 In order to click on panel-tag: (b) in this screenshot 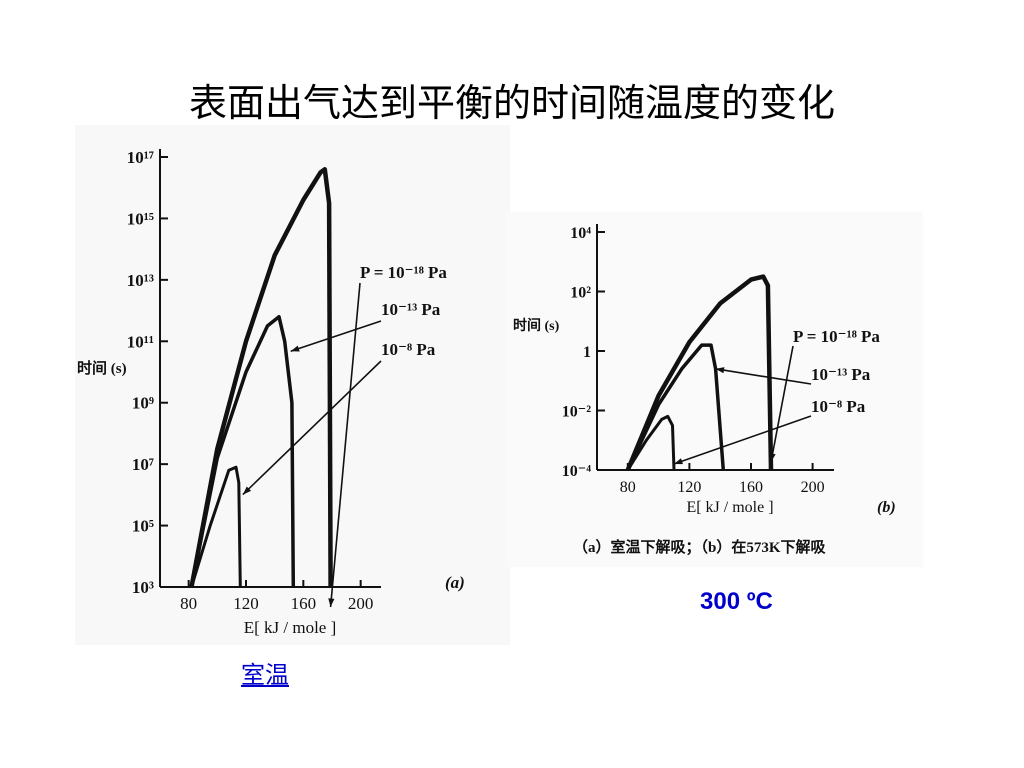, I will do `click(886, 507)`.